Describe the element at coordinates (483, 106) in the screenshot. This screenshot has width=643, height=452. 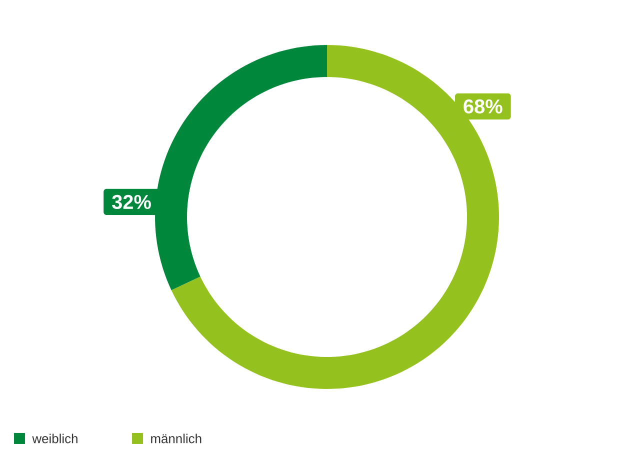
I see `data-label: 68%` at that location.